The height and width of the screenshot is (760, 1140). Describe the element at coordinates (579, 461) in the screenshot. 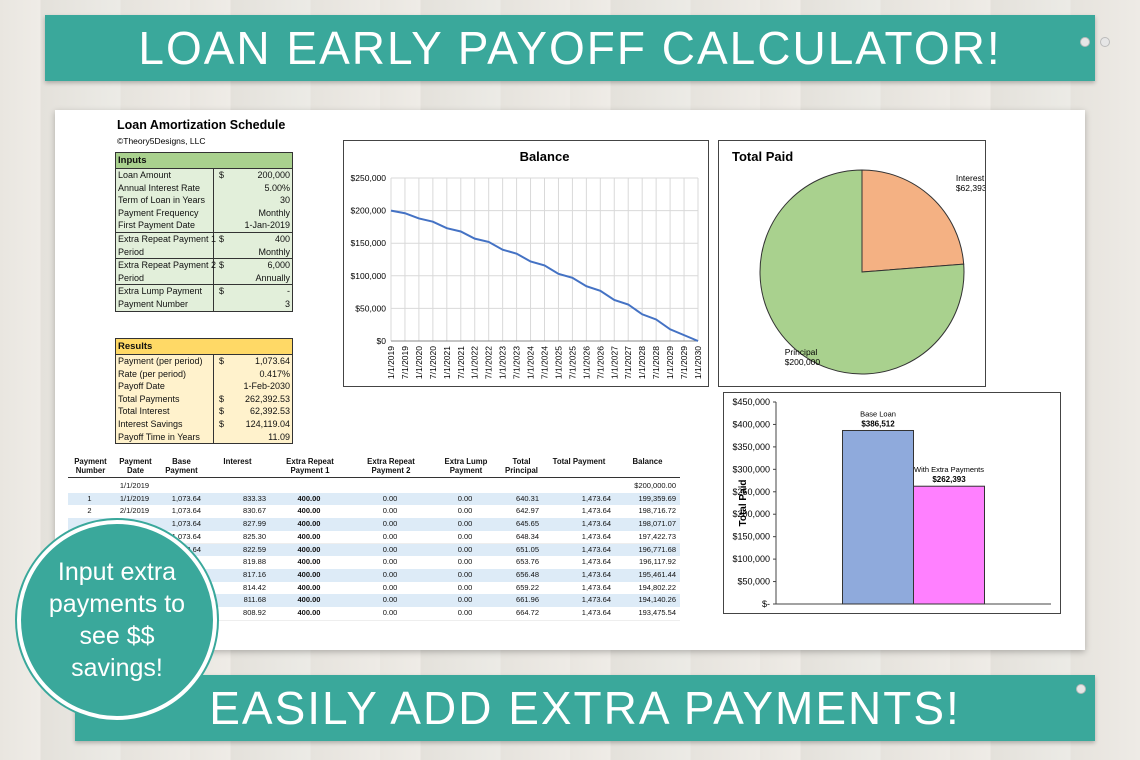

I see `column-header: Total Payment` at that location.